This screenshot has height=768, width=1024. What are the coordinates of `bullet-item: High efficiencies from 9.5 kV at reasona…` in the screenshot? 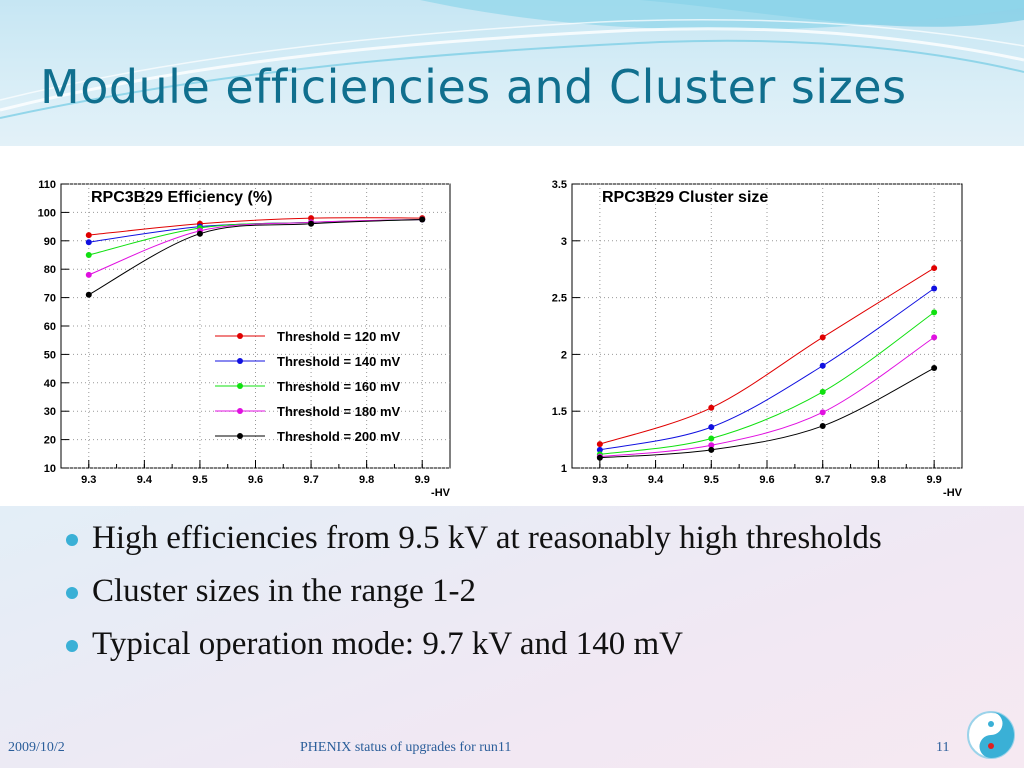 It's located at (510, 538).